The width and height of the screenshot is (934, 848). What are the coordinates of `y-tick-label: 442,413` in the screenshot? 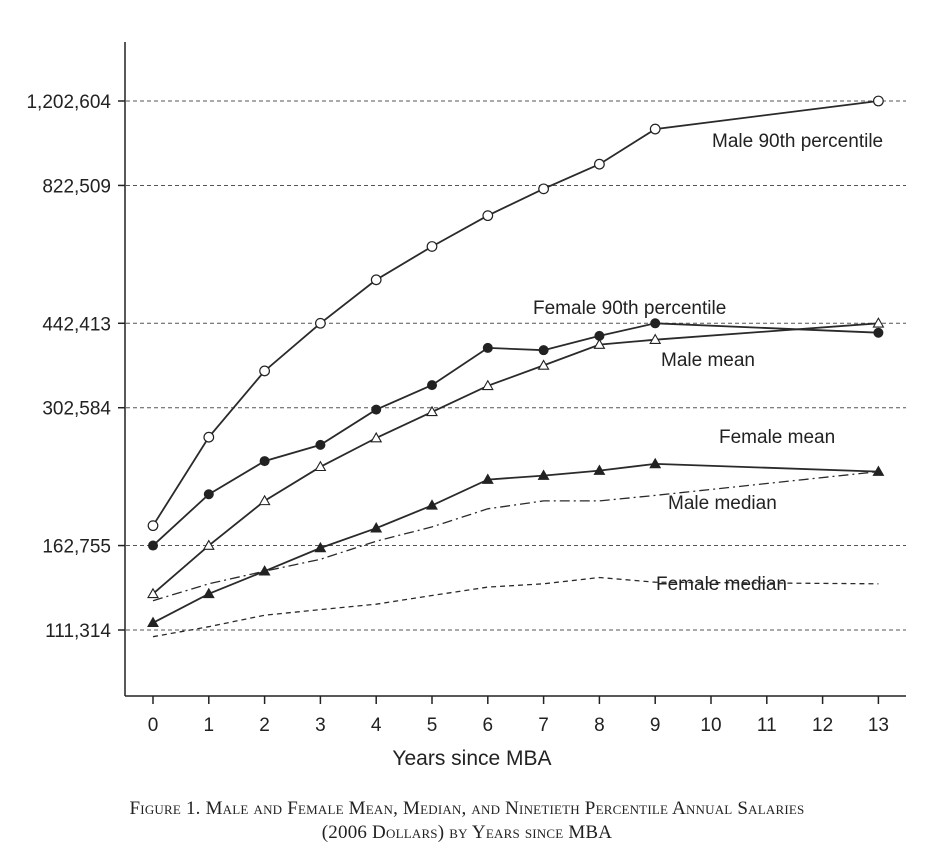 It's located at (76, 324).